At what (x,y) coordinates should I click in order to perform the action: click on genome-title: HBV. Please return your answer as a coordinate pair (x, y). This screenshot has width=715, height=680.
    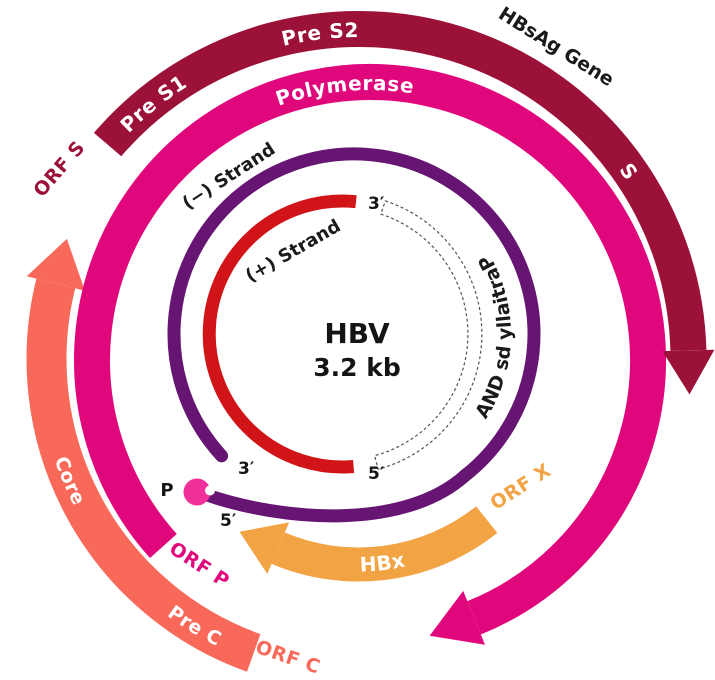
    Looking at the image, I should click on (357, 333).